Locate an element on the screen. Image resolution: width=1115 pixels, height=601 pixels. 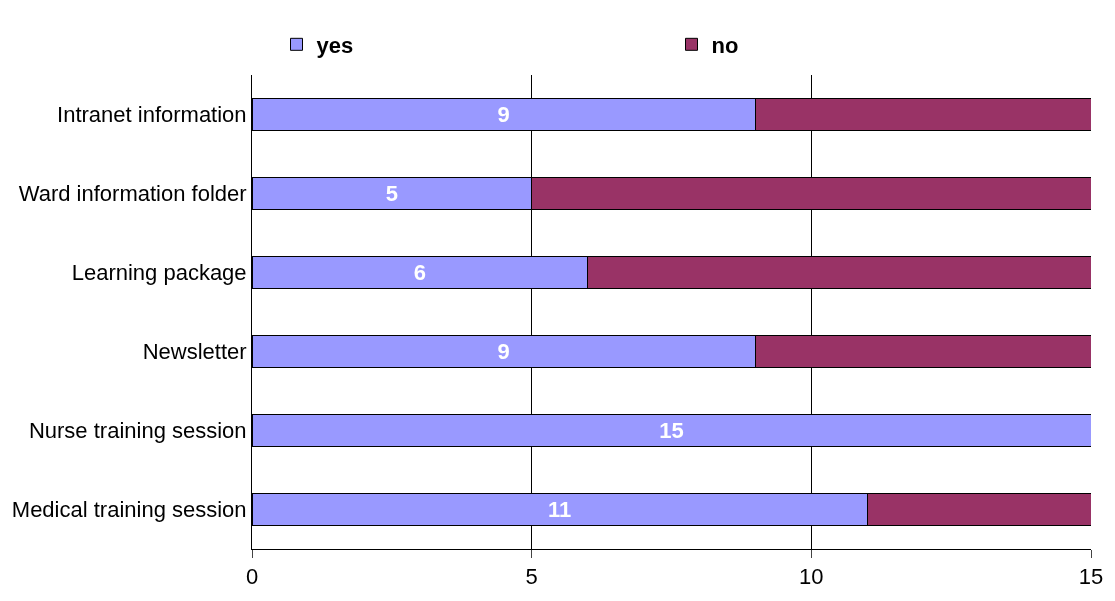
x-tick-label: 10 is located at coordinates (811, 577).